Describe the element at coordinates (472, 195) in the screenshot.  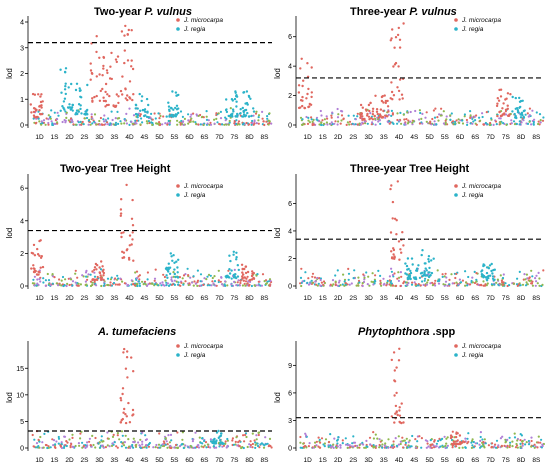
I see `legend-label: J. regia` at that location.